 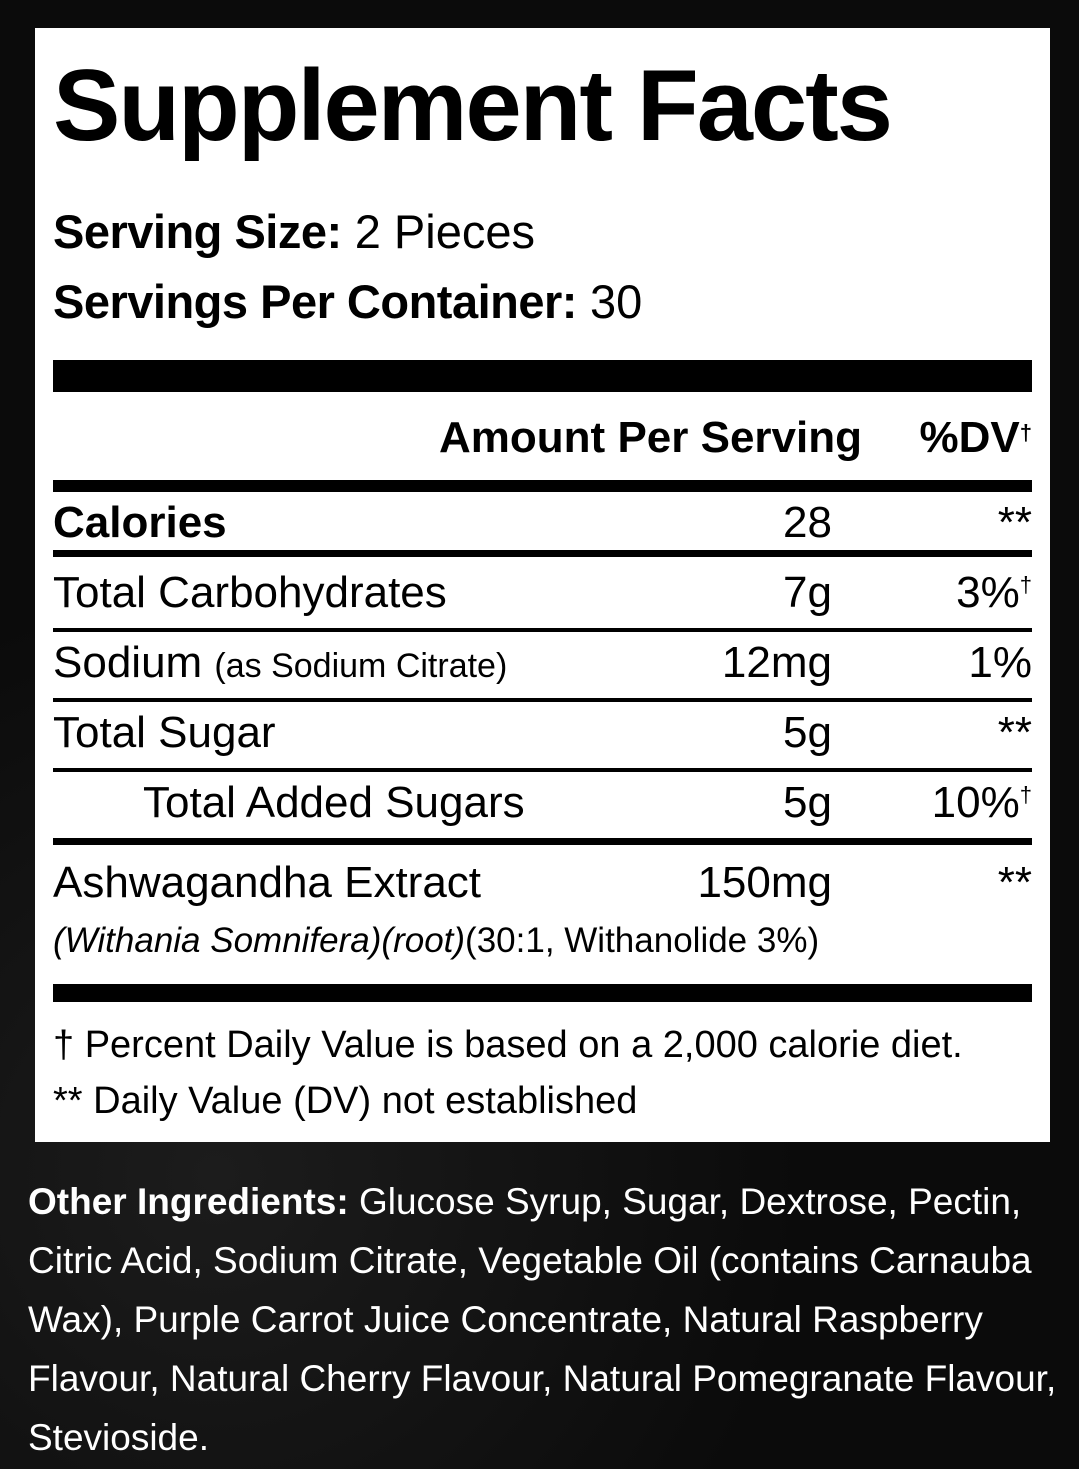 What do you see at coordinates (807, 592) in the screenshot?
I see `row-amount: 7g` at bounding box center [807, 592].